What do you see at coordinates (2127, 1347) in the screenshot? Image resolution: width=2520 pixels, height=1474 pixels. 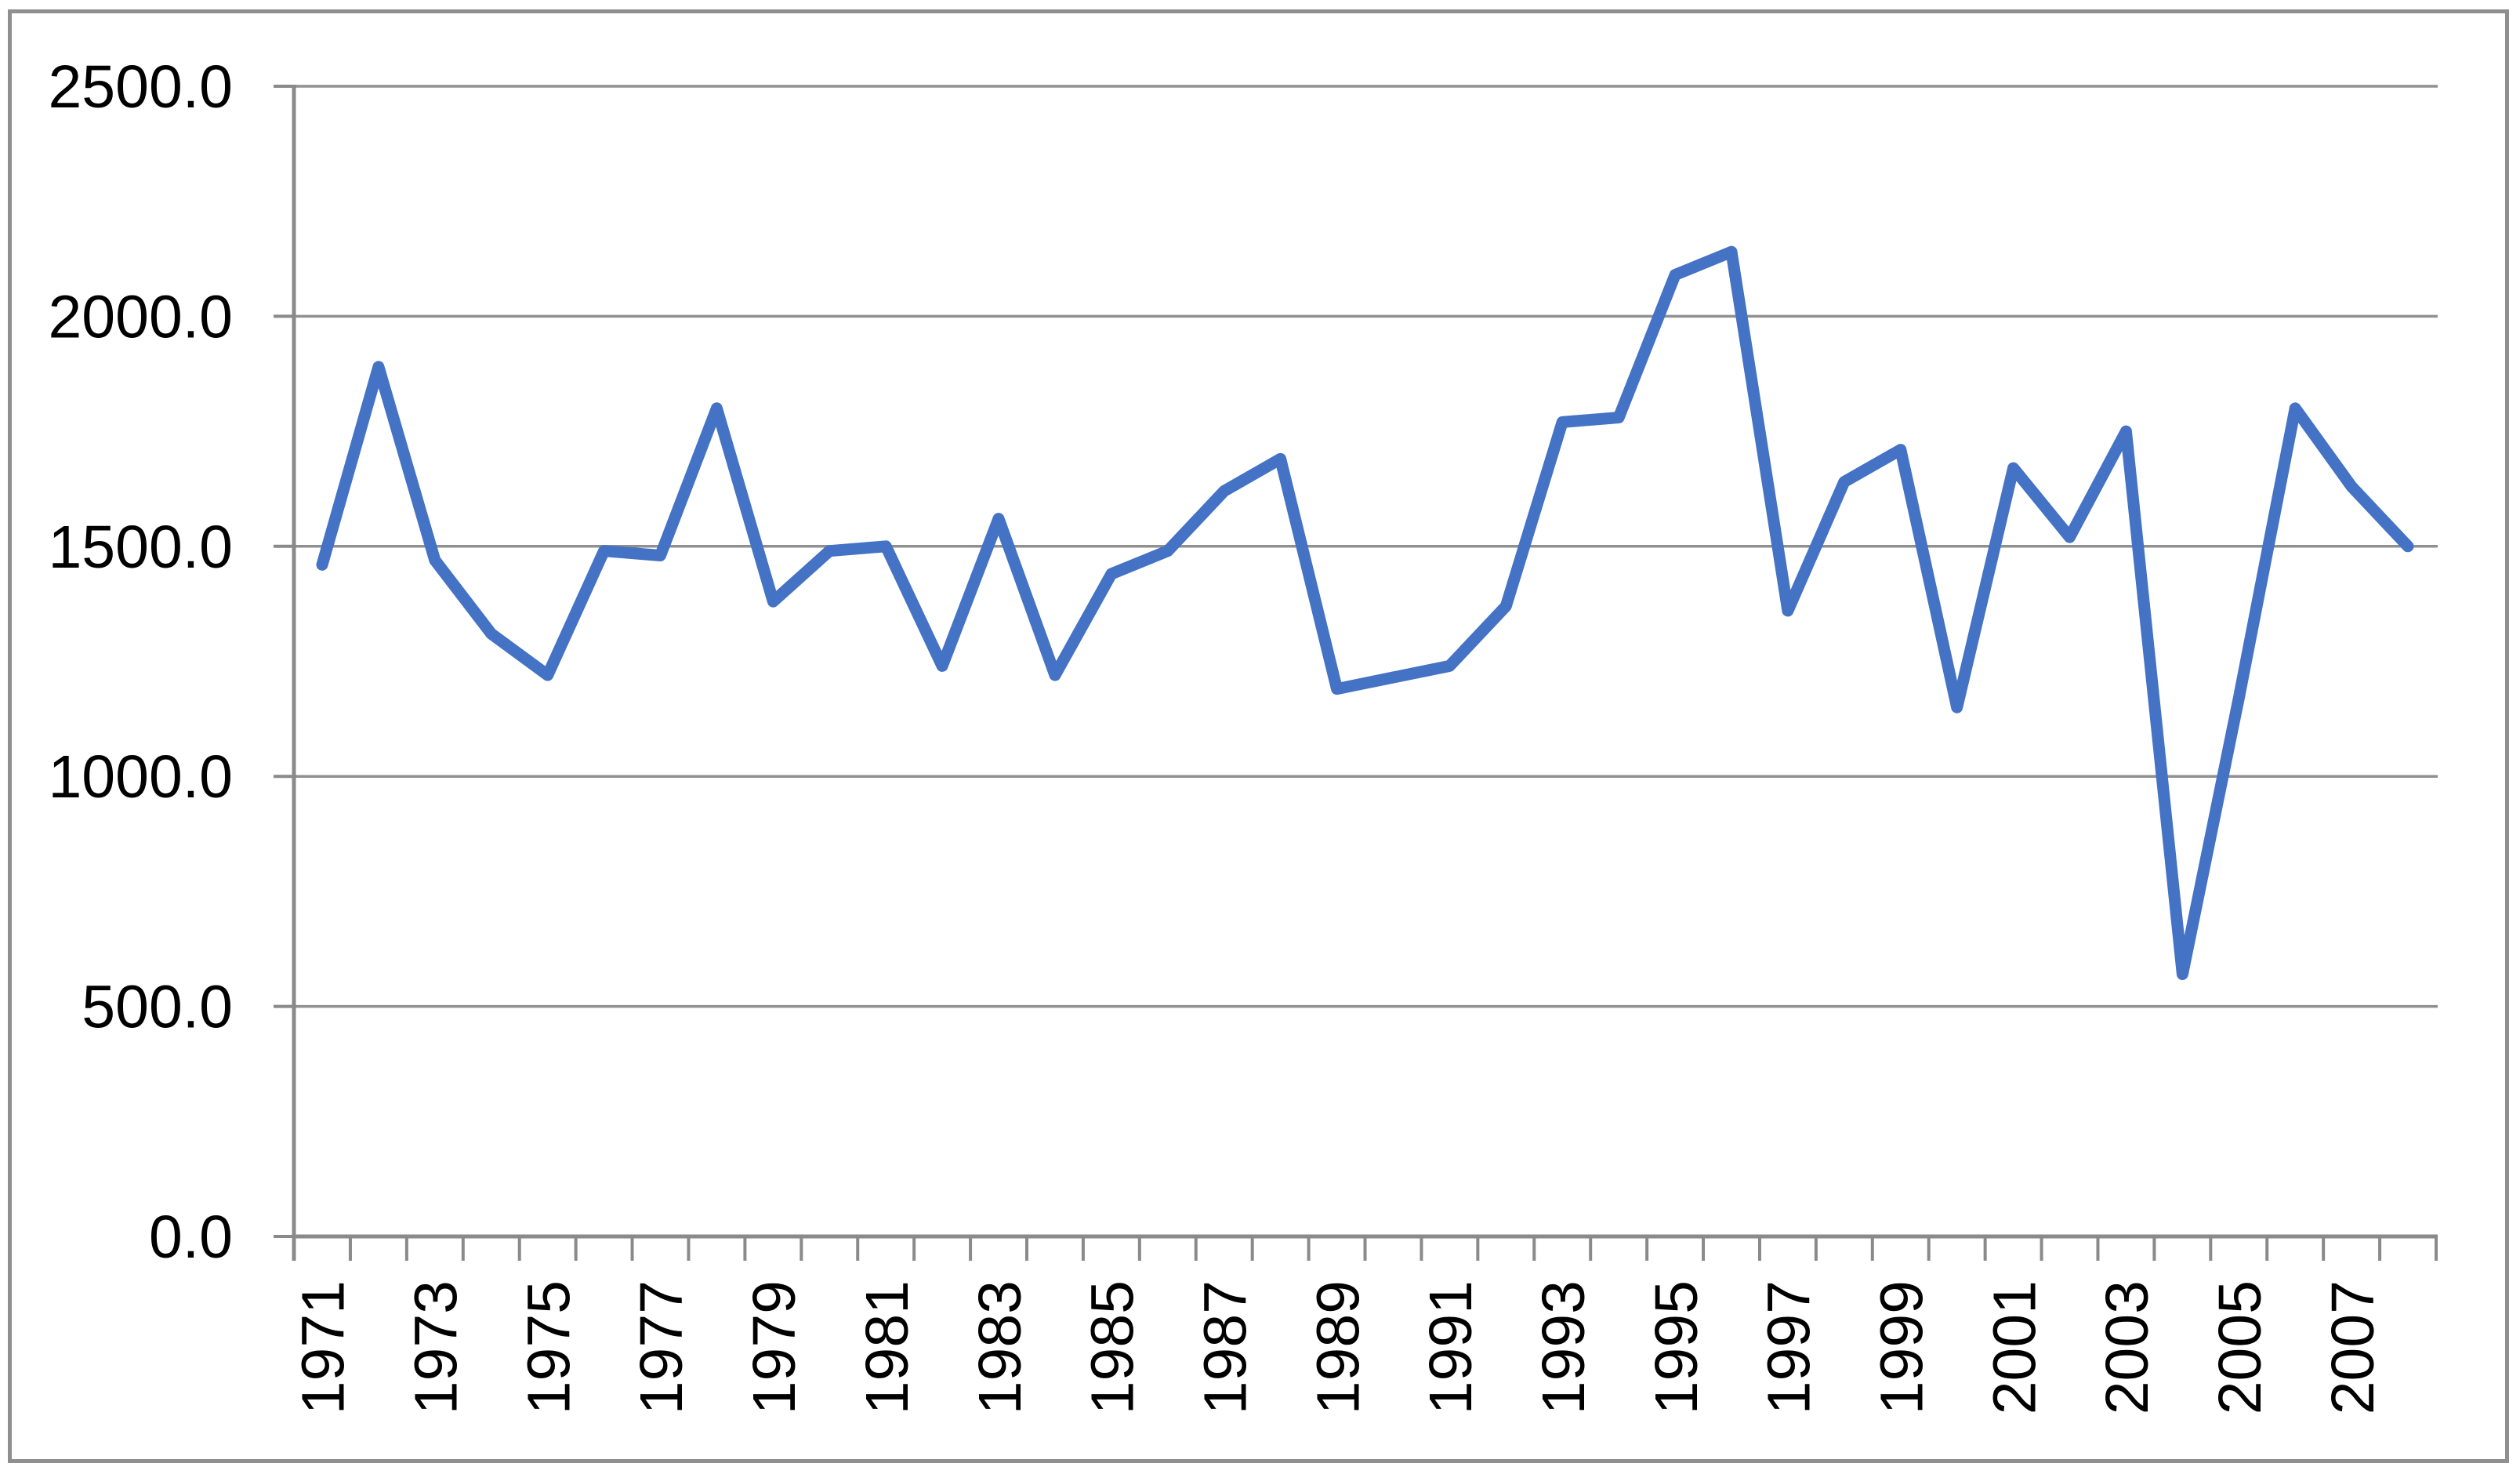 I see `x-tick-label: 2003` at bounding box center [2127, 1347].